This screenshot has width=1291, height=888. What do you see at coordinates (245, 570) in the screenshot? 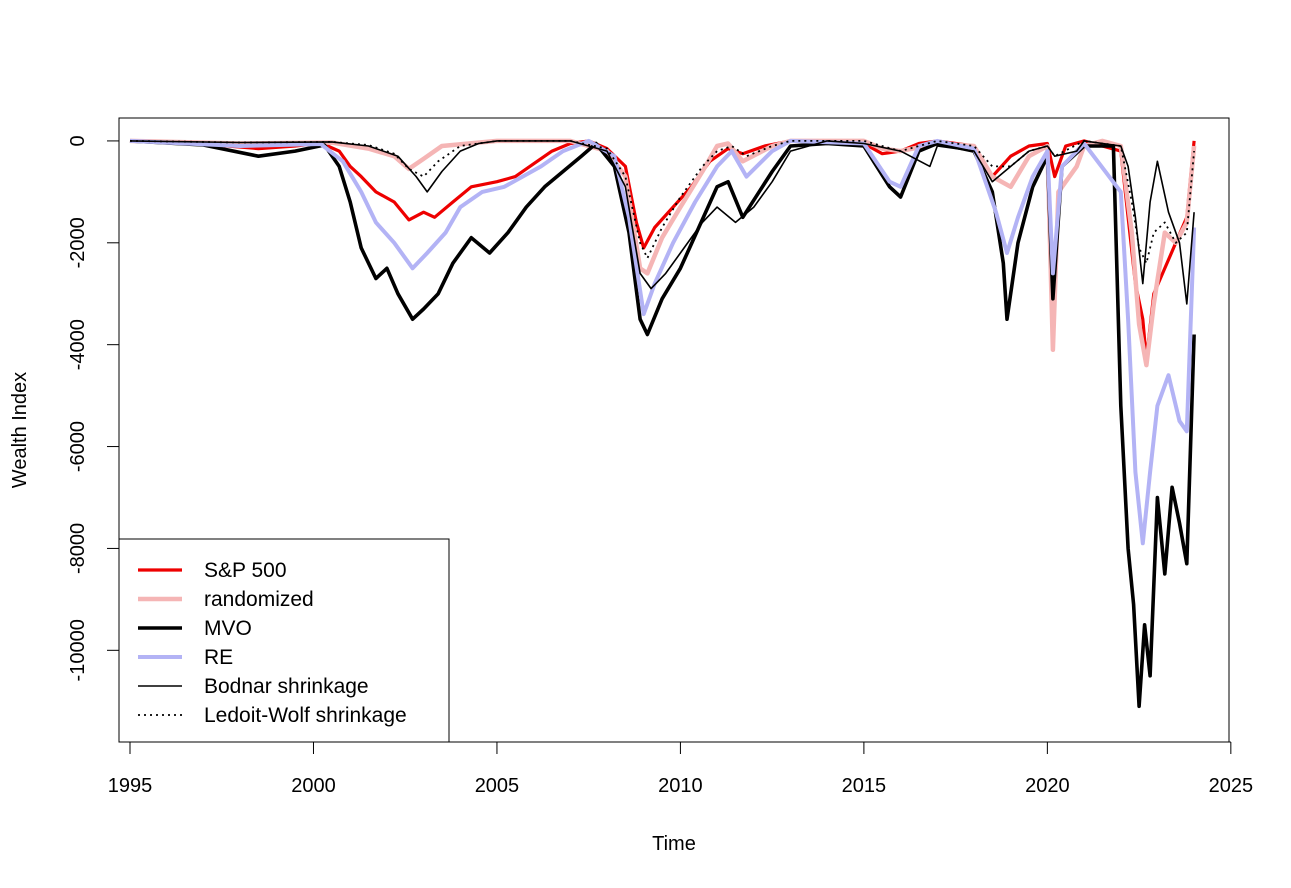
I see `legend-label: S&P 500` at bounding box center [245, 570].